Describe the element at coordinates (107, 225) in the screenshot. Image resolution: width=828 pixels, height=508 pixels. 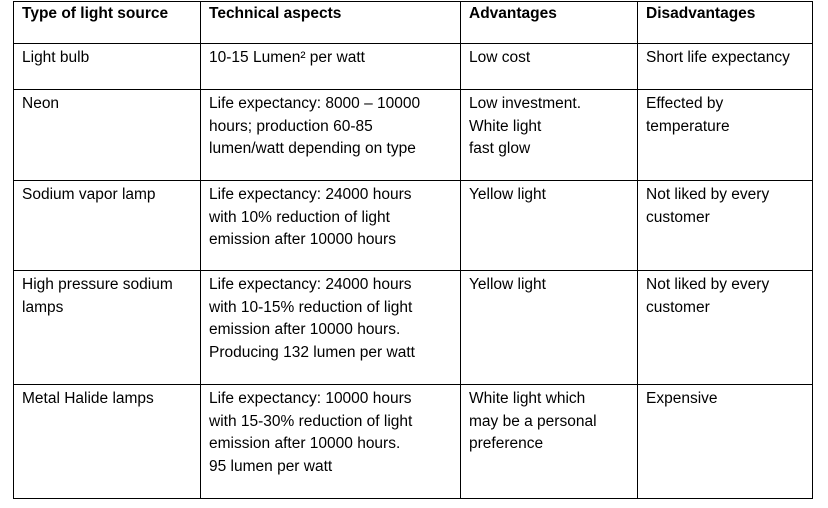
I see `cell-type: Sodium vapor lamp` at that location.